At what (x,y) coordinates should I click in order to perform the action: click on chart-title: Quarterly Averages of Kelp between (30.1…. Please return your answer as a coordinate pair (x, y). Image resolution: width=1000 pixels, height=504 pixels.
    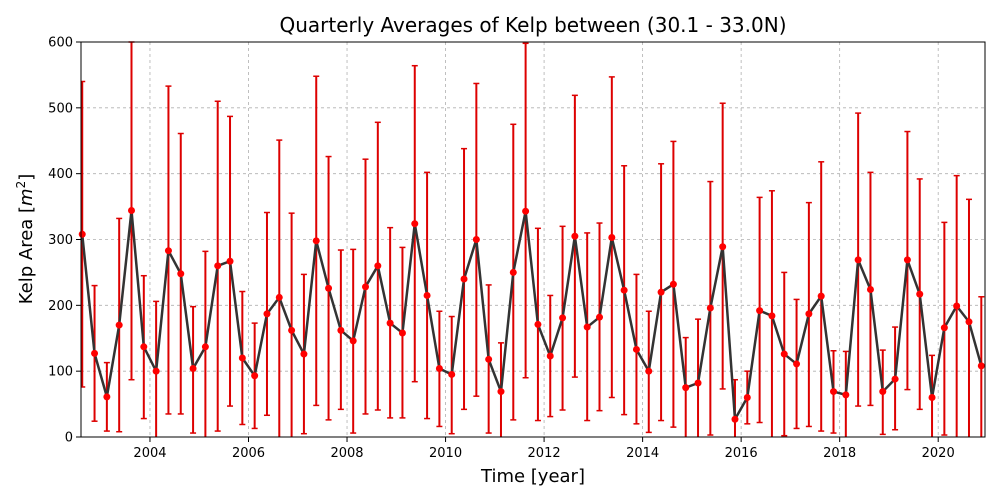
    Looking at the image, I should click on (533, 25).